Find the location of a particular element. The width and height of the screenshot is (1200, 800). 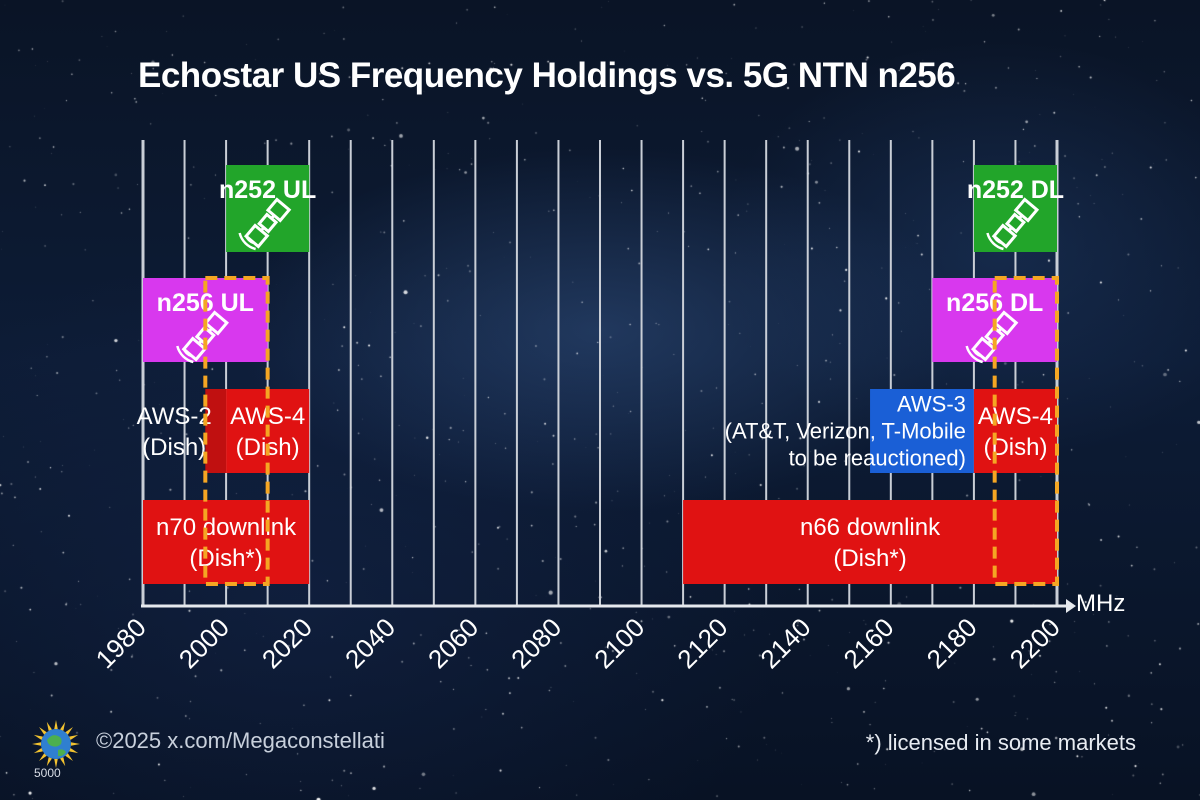

x-tick-2200: 2200 is located at coordinates (1035, 643).